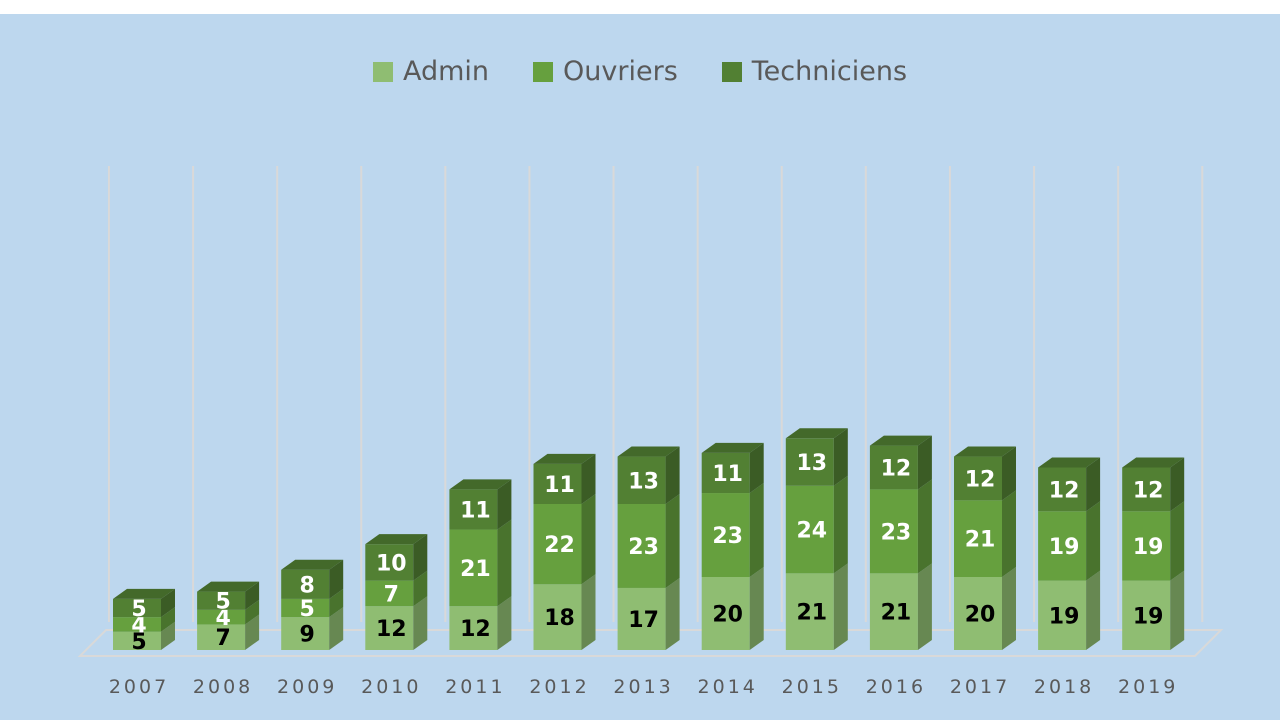 The image size is (1280, 720). I want to click on bar-side-ouvriers-2013, so click(672, 541).